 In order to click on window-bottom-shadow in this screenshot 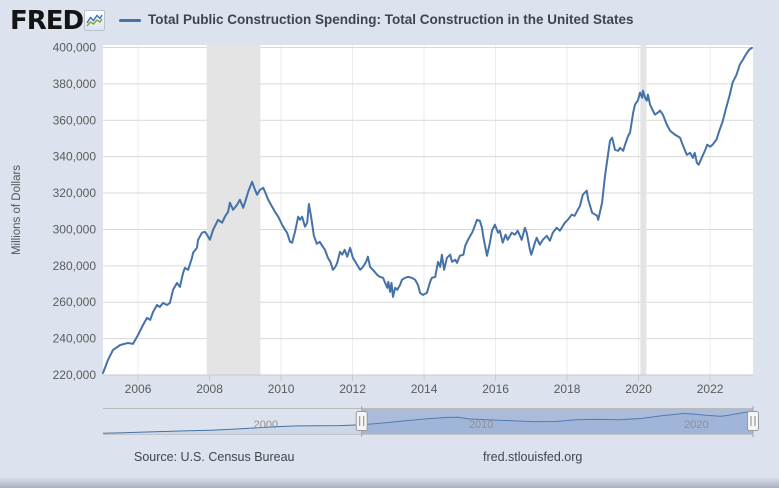, I will do `click(389, 482)`.